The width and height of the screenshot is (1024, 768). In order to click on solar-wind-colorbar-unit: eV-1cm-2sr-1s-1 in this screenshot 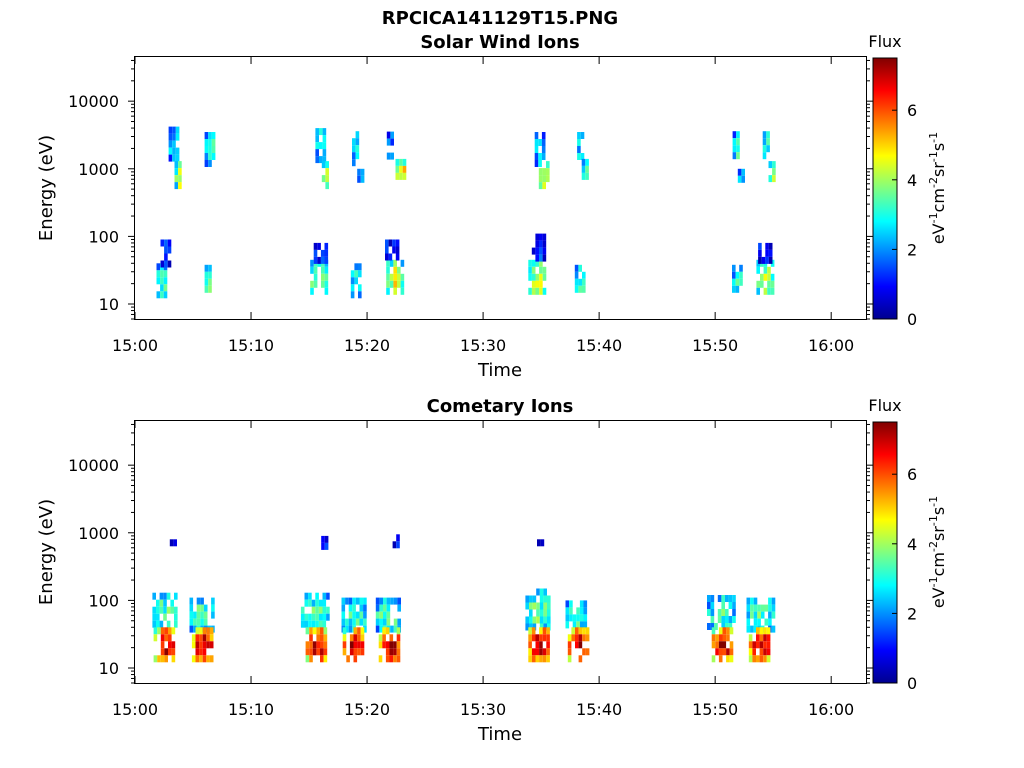, I will do `click(937, 188)`.